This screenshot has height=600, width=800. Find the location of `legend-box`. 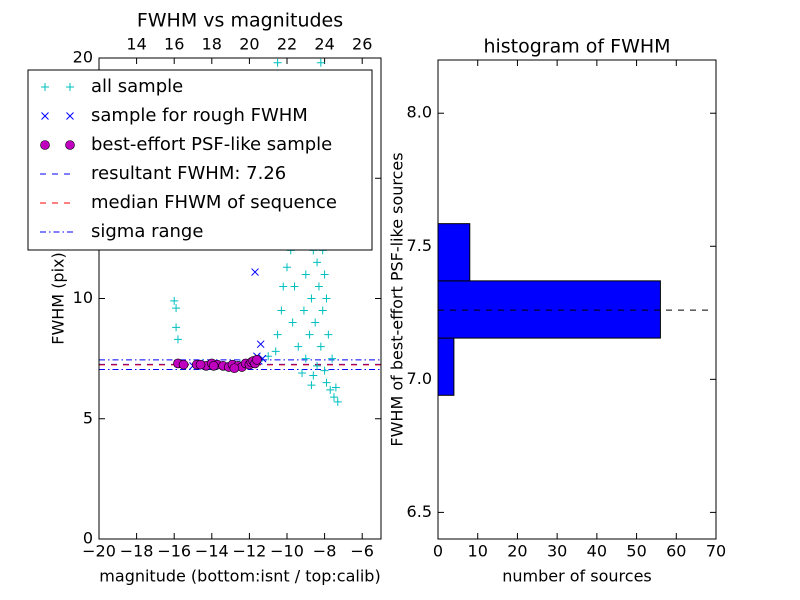

legend-box is located at coordinates (200, 160).